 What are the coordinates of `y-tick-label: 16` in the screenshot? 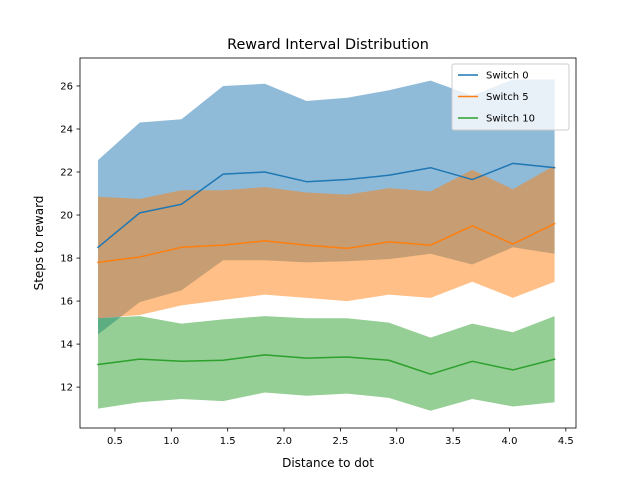 It's located at (66, 302).